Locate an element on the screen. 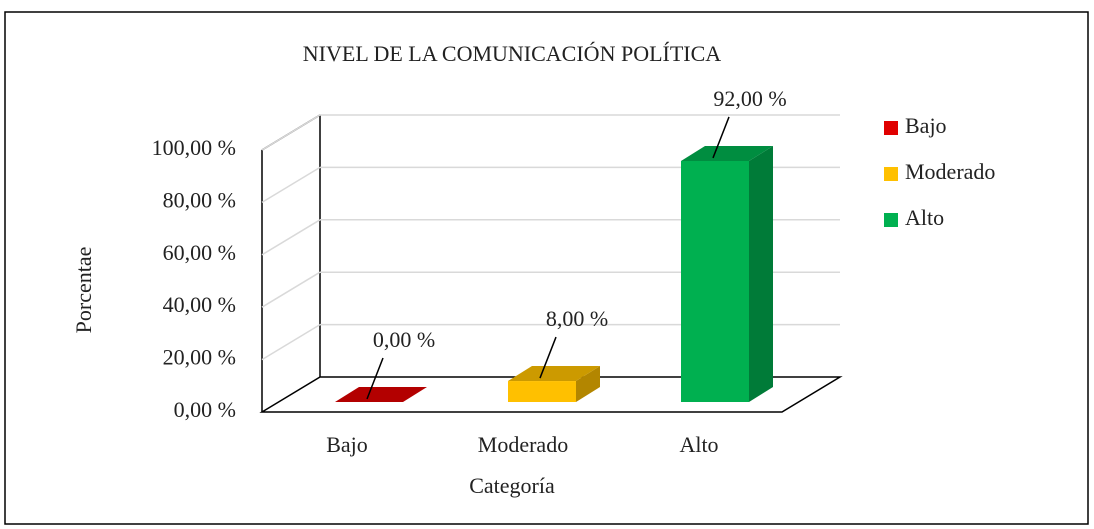  y-tick-label: 100,00 % is located at coordinates (194, 147).